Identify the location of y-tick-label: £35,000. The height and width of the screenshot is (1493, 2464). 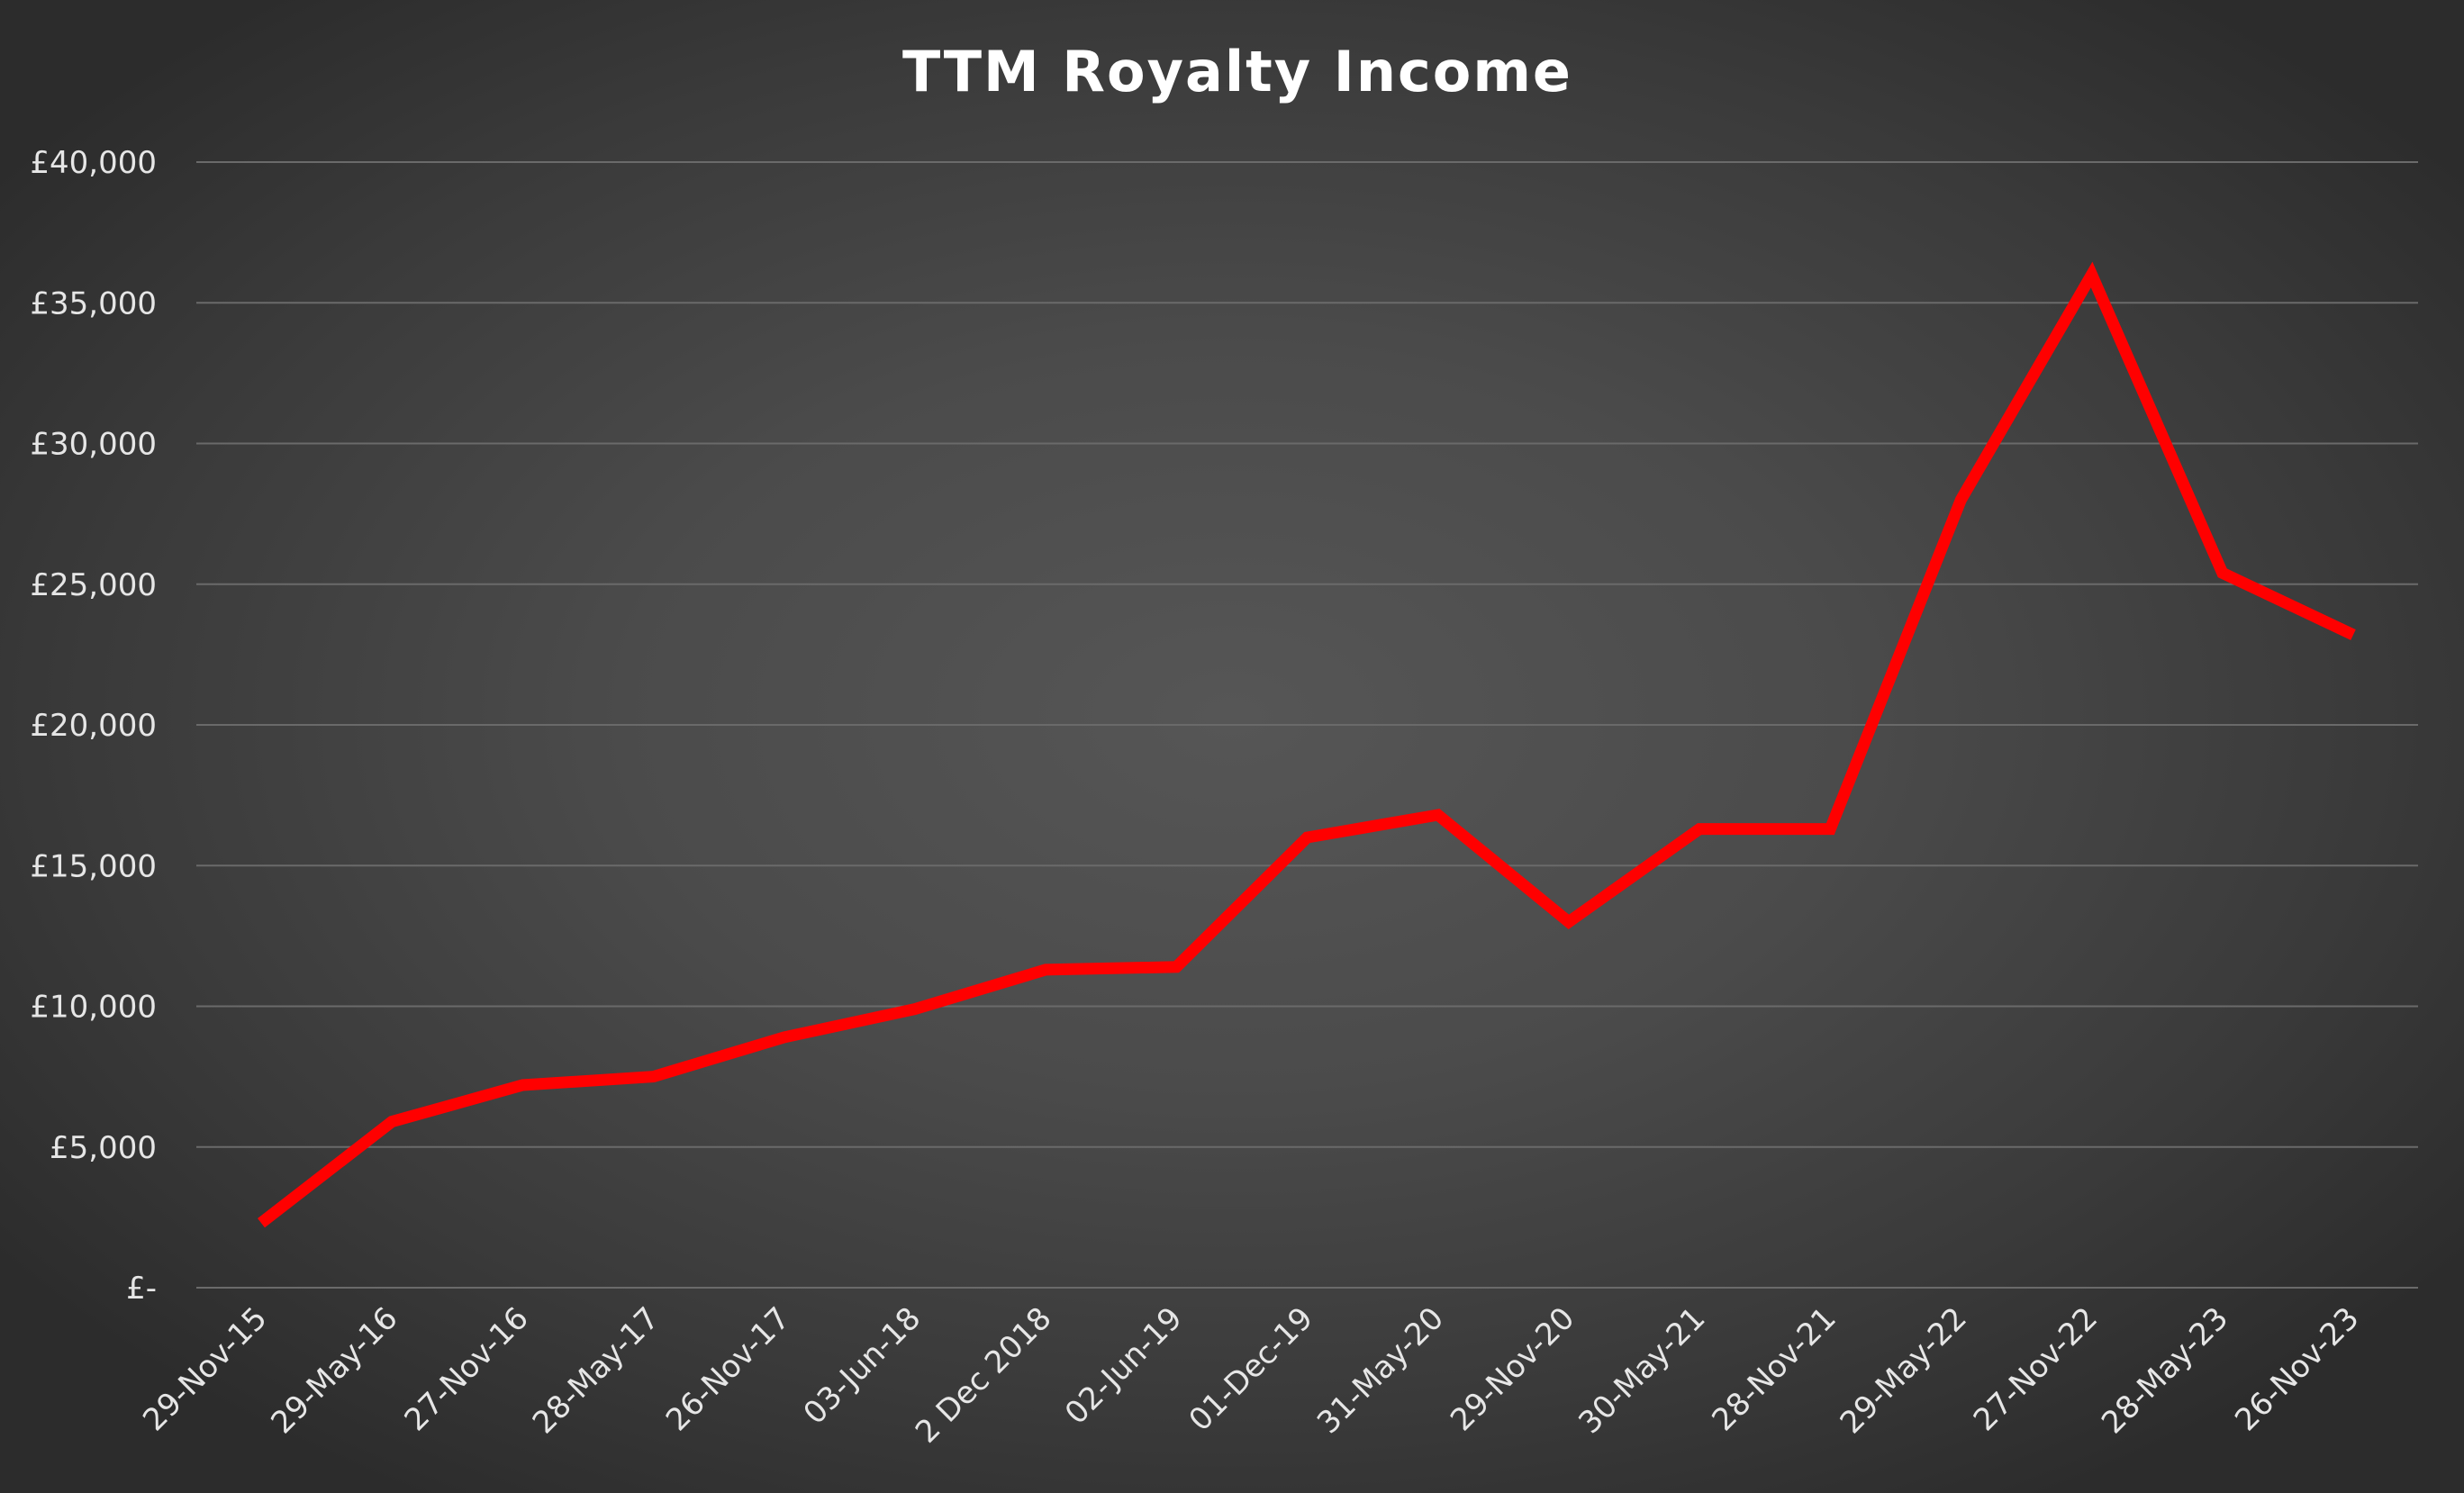
(93, 303).